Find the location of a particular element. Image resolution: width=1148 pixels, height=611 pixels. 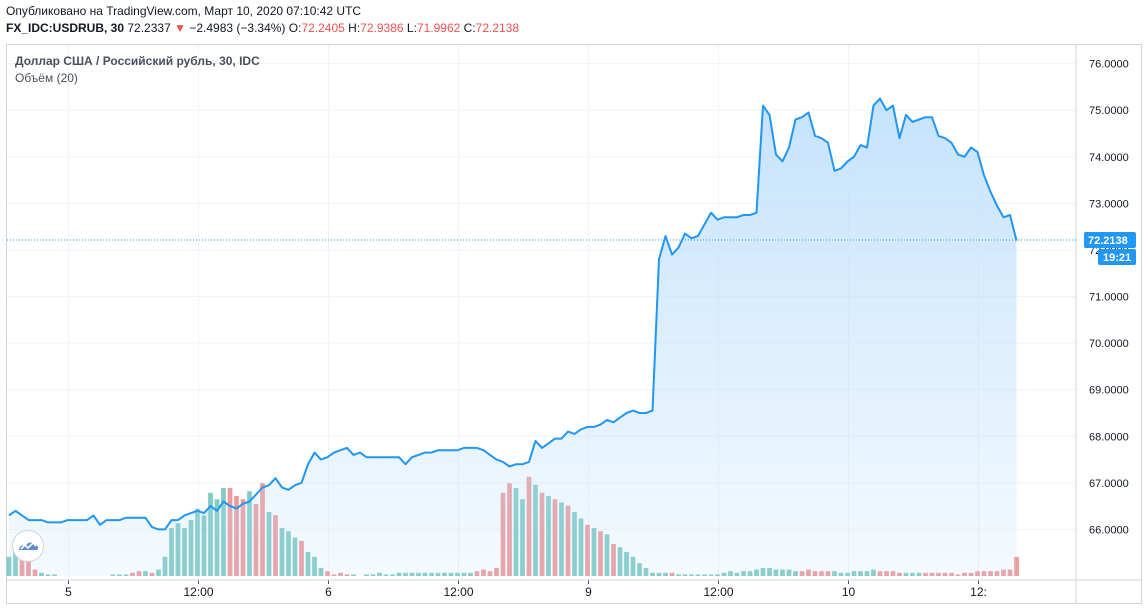

open-label: O: is located at coordinates (295, 28).